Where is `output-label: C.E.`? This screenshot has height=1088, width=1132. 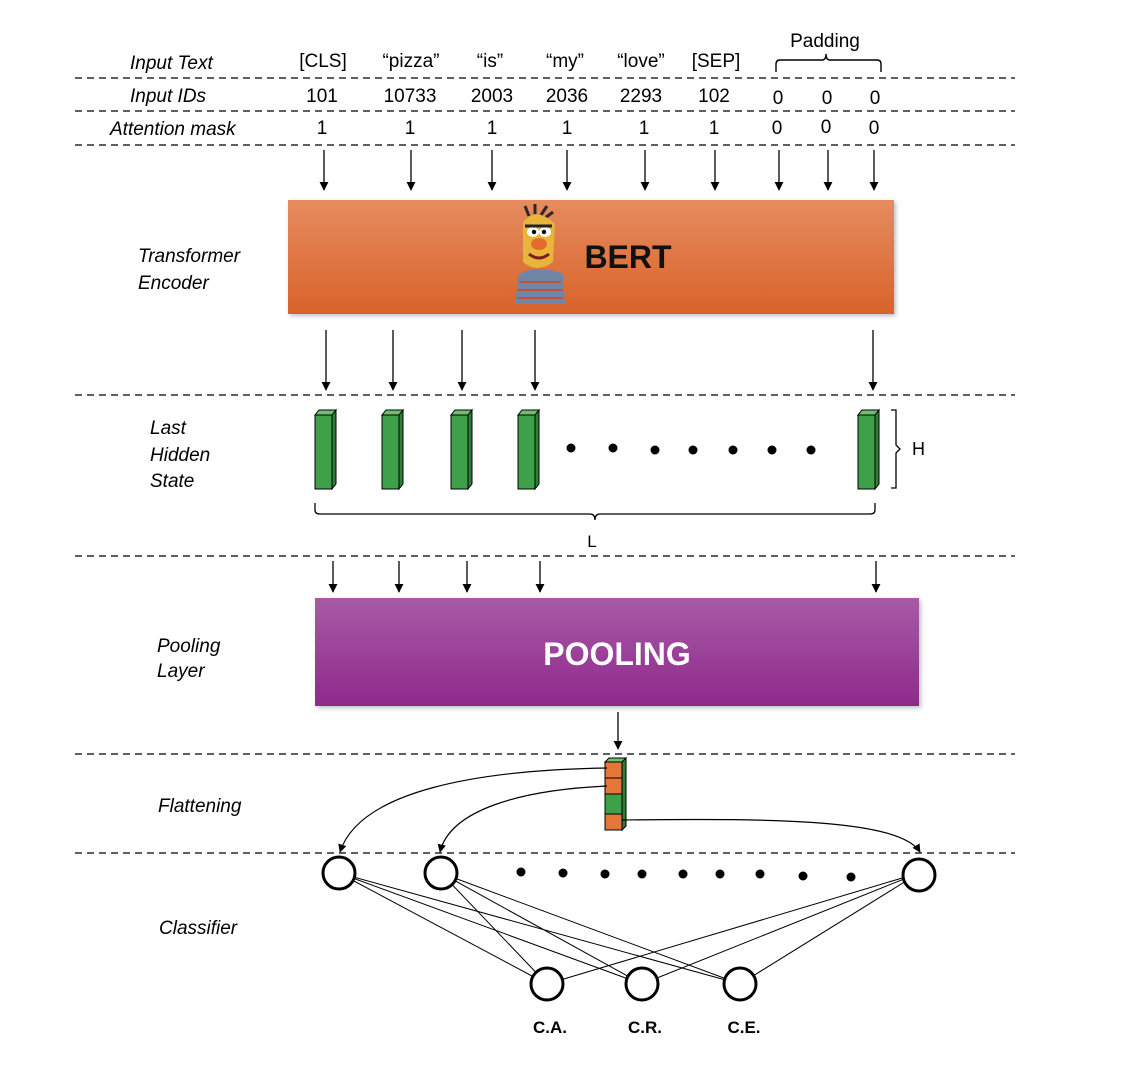 output-label: C.E. is located at coordinates (743, 1027).